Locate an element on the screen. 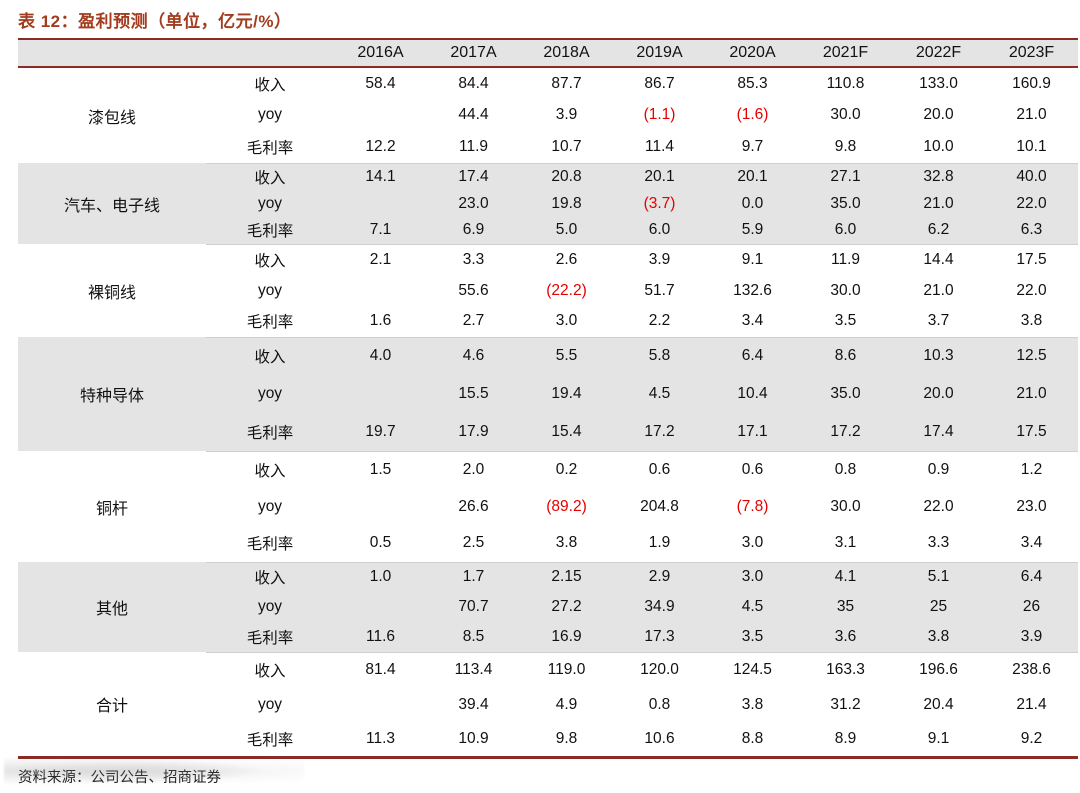  year-header: 2022F is located at coordinates (938, 52).